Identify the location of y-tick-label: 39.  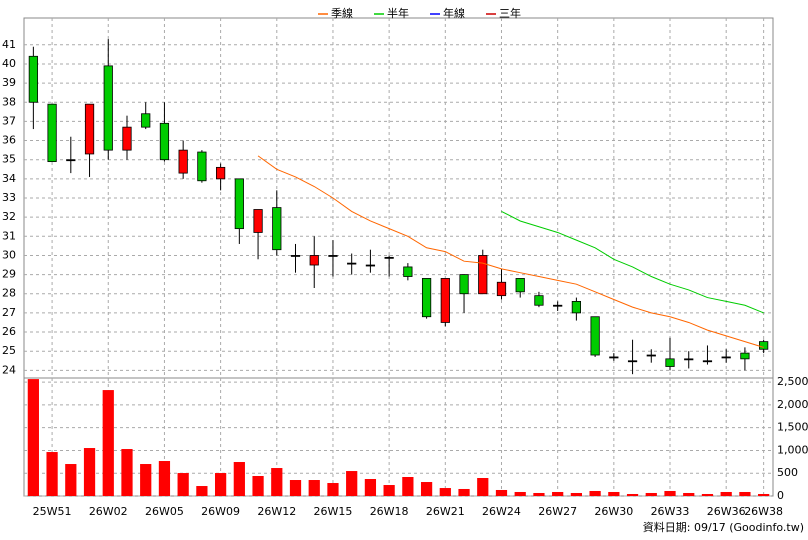
(9, 82).